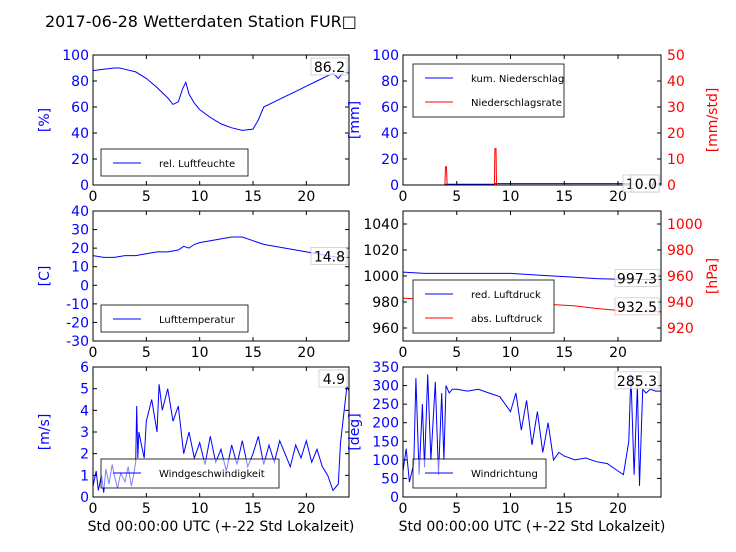 Image resolution: width=736 pixels, height=552 pixels. What do you see at coordinates (385, 442) in the screenshot?
I see `y-tick-label: 150` at bounding box center [385, 442].